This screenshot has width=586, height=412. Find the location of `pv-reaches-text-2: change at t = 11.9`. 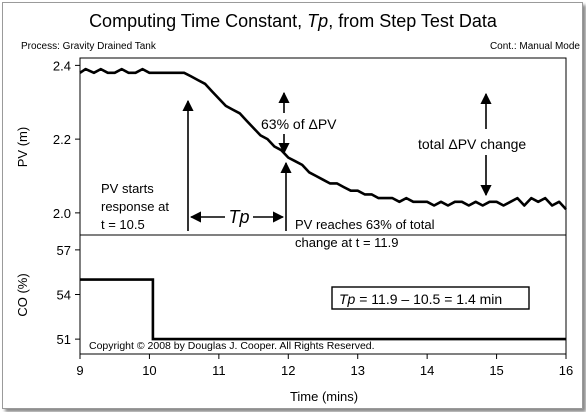

pv-reaches-text-2: change at t = 11.9 is located at coordinates (346, 242).